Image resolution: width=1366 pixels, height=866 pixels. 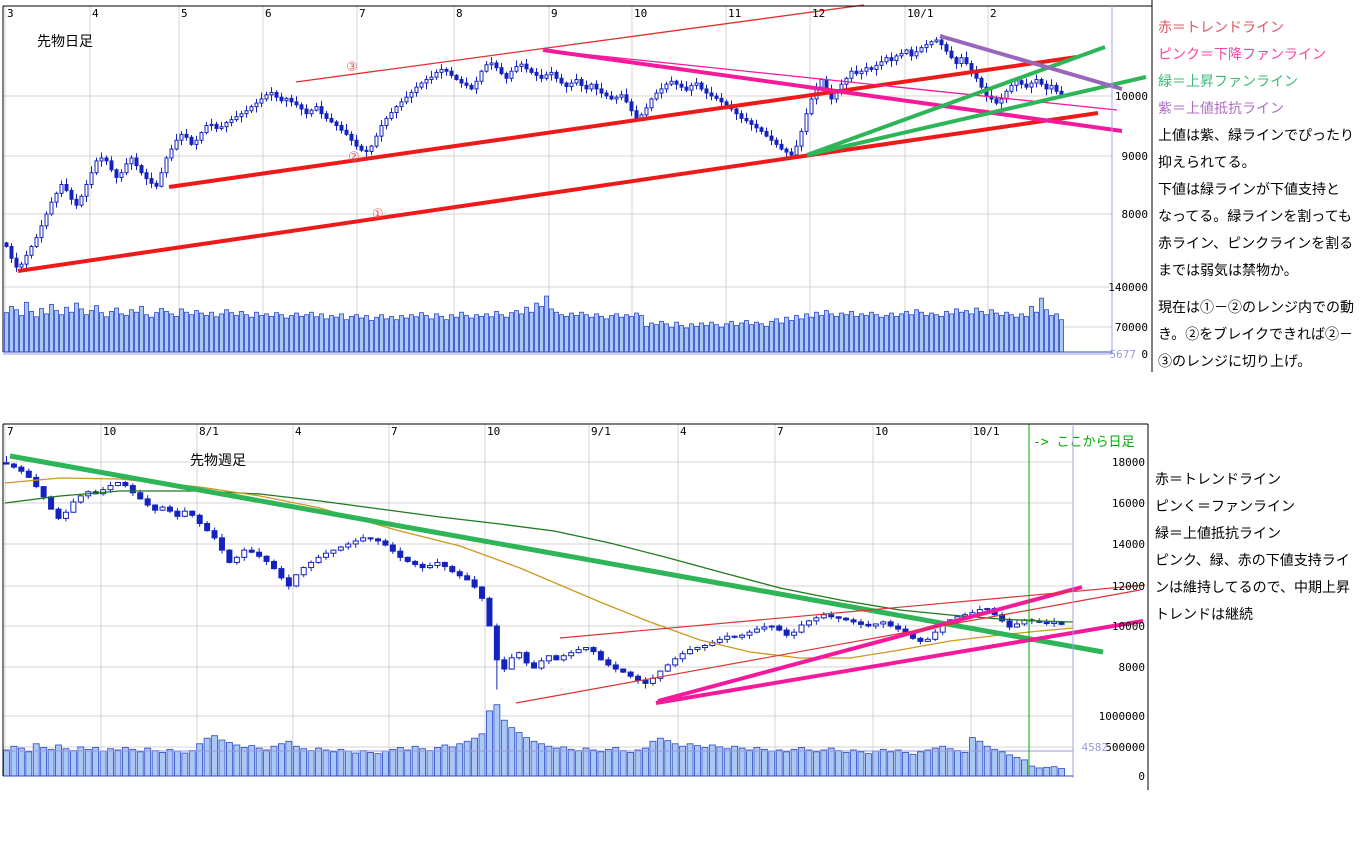 What do you see at coordinates (1255, 216) in the screenshot?
I see `commentary-line: なってる。緑ラインを割っても` at bounding box center [1255, 216].